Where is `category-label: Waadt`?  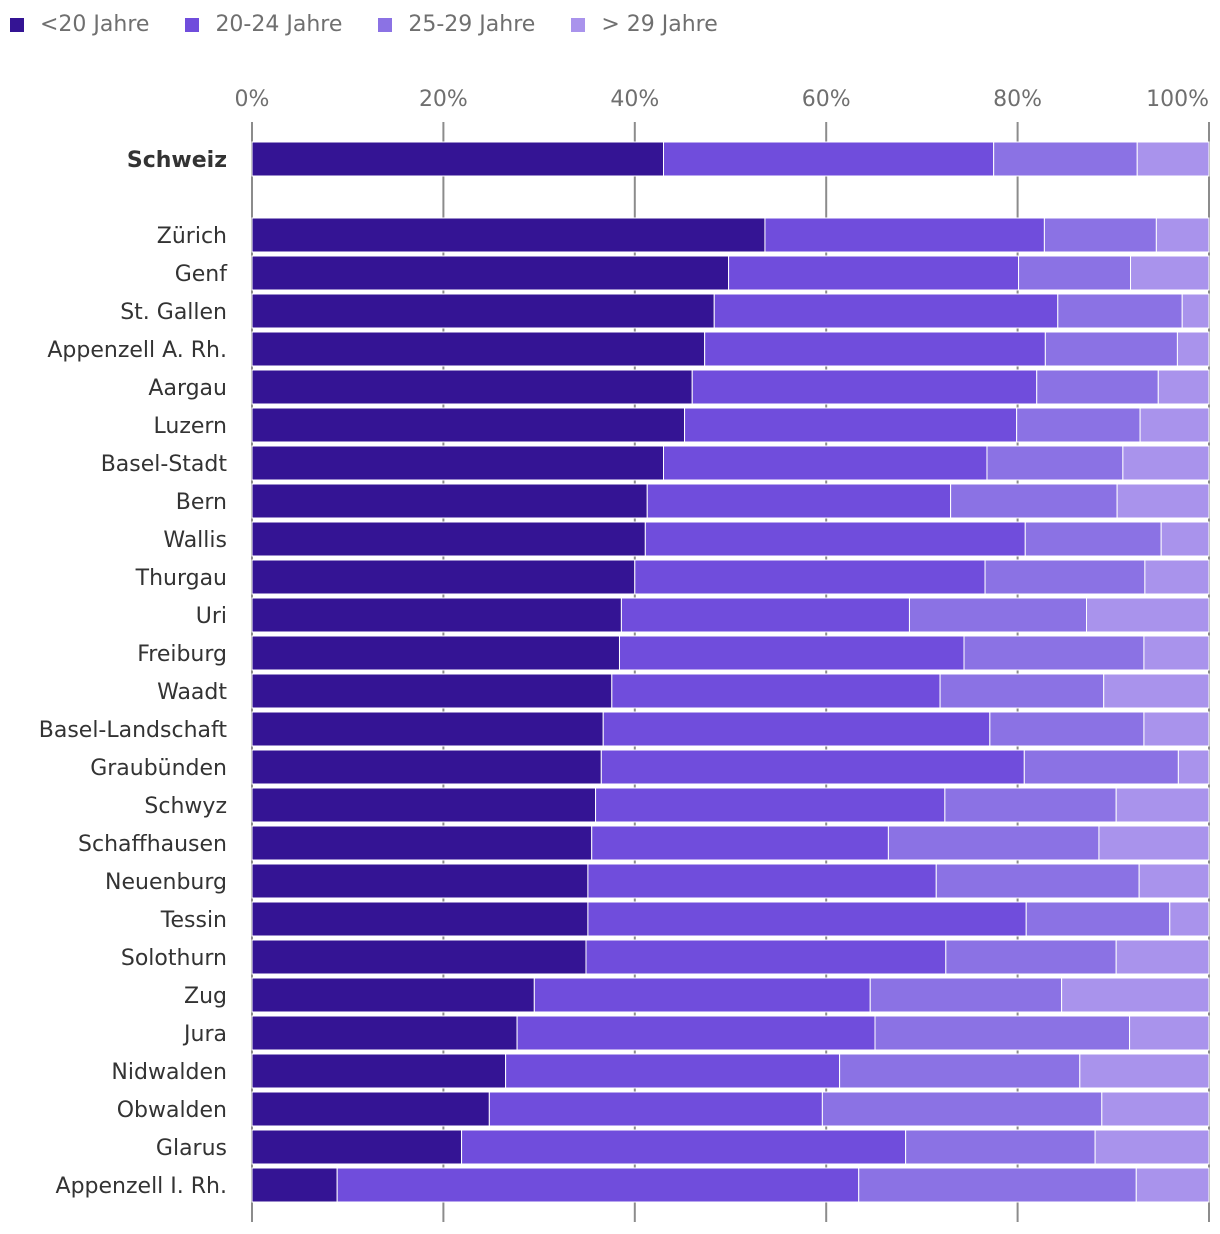 category-label: Waadt is located at coordinates (192, 692).